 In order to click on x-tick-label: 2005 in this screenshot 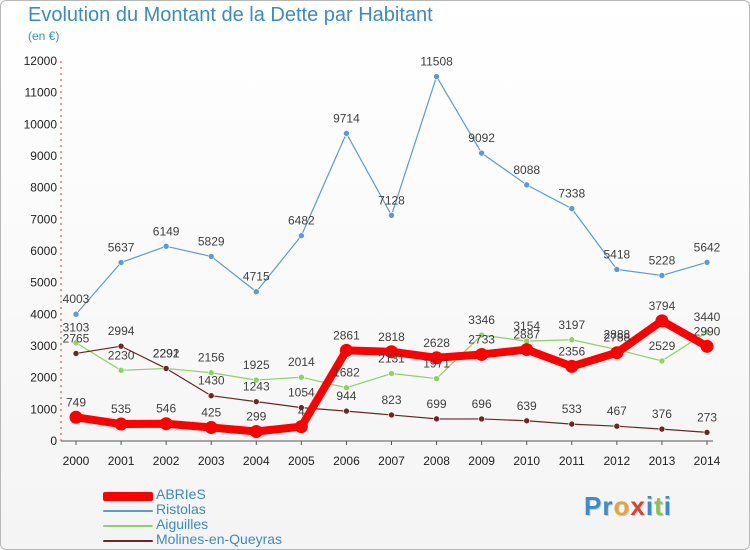, I will do `click(301, 461)`.